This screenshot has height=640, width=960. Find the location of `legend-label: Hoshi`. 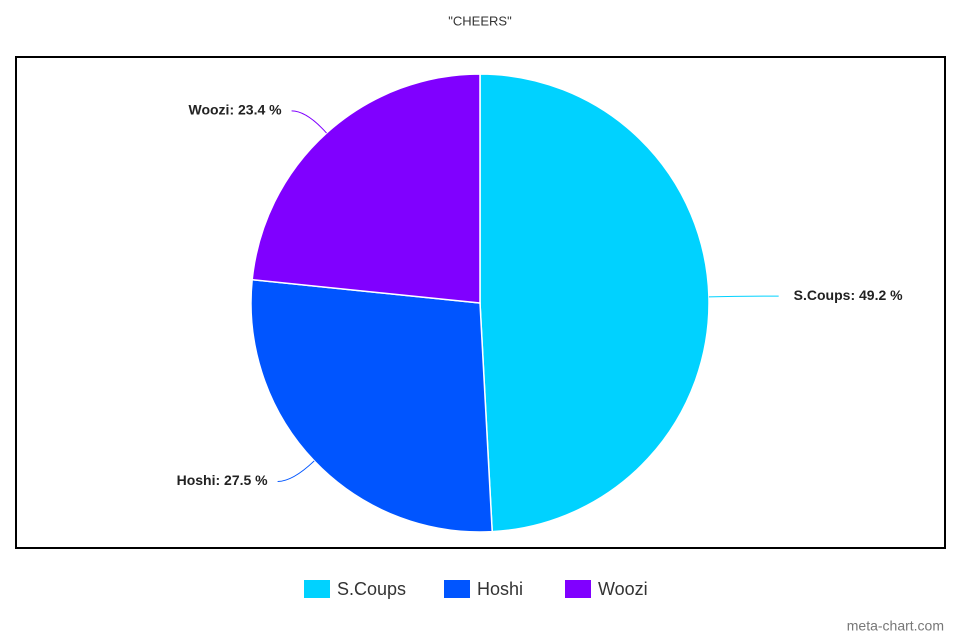

legend-label: Hoshi is located at coordinates (500, 589).